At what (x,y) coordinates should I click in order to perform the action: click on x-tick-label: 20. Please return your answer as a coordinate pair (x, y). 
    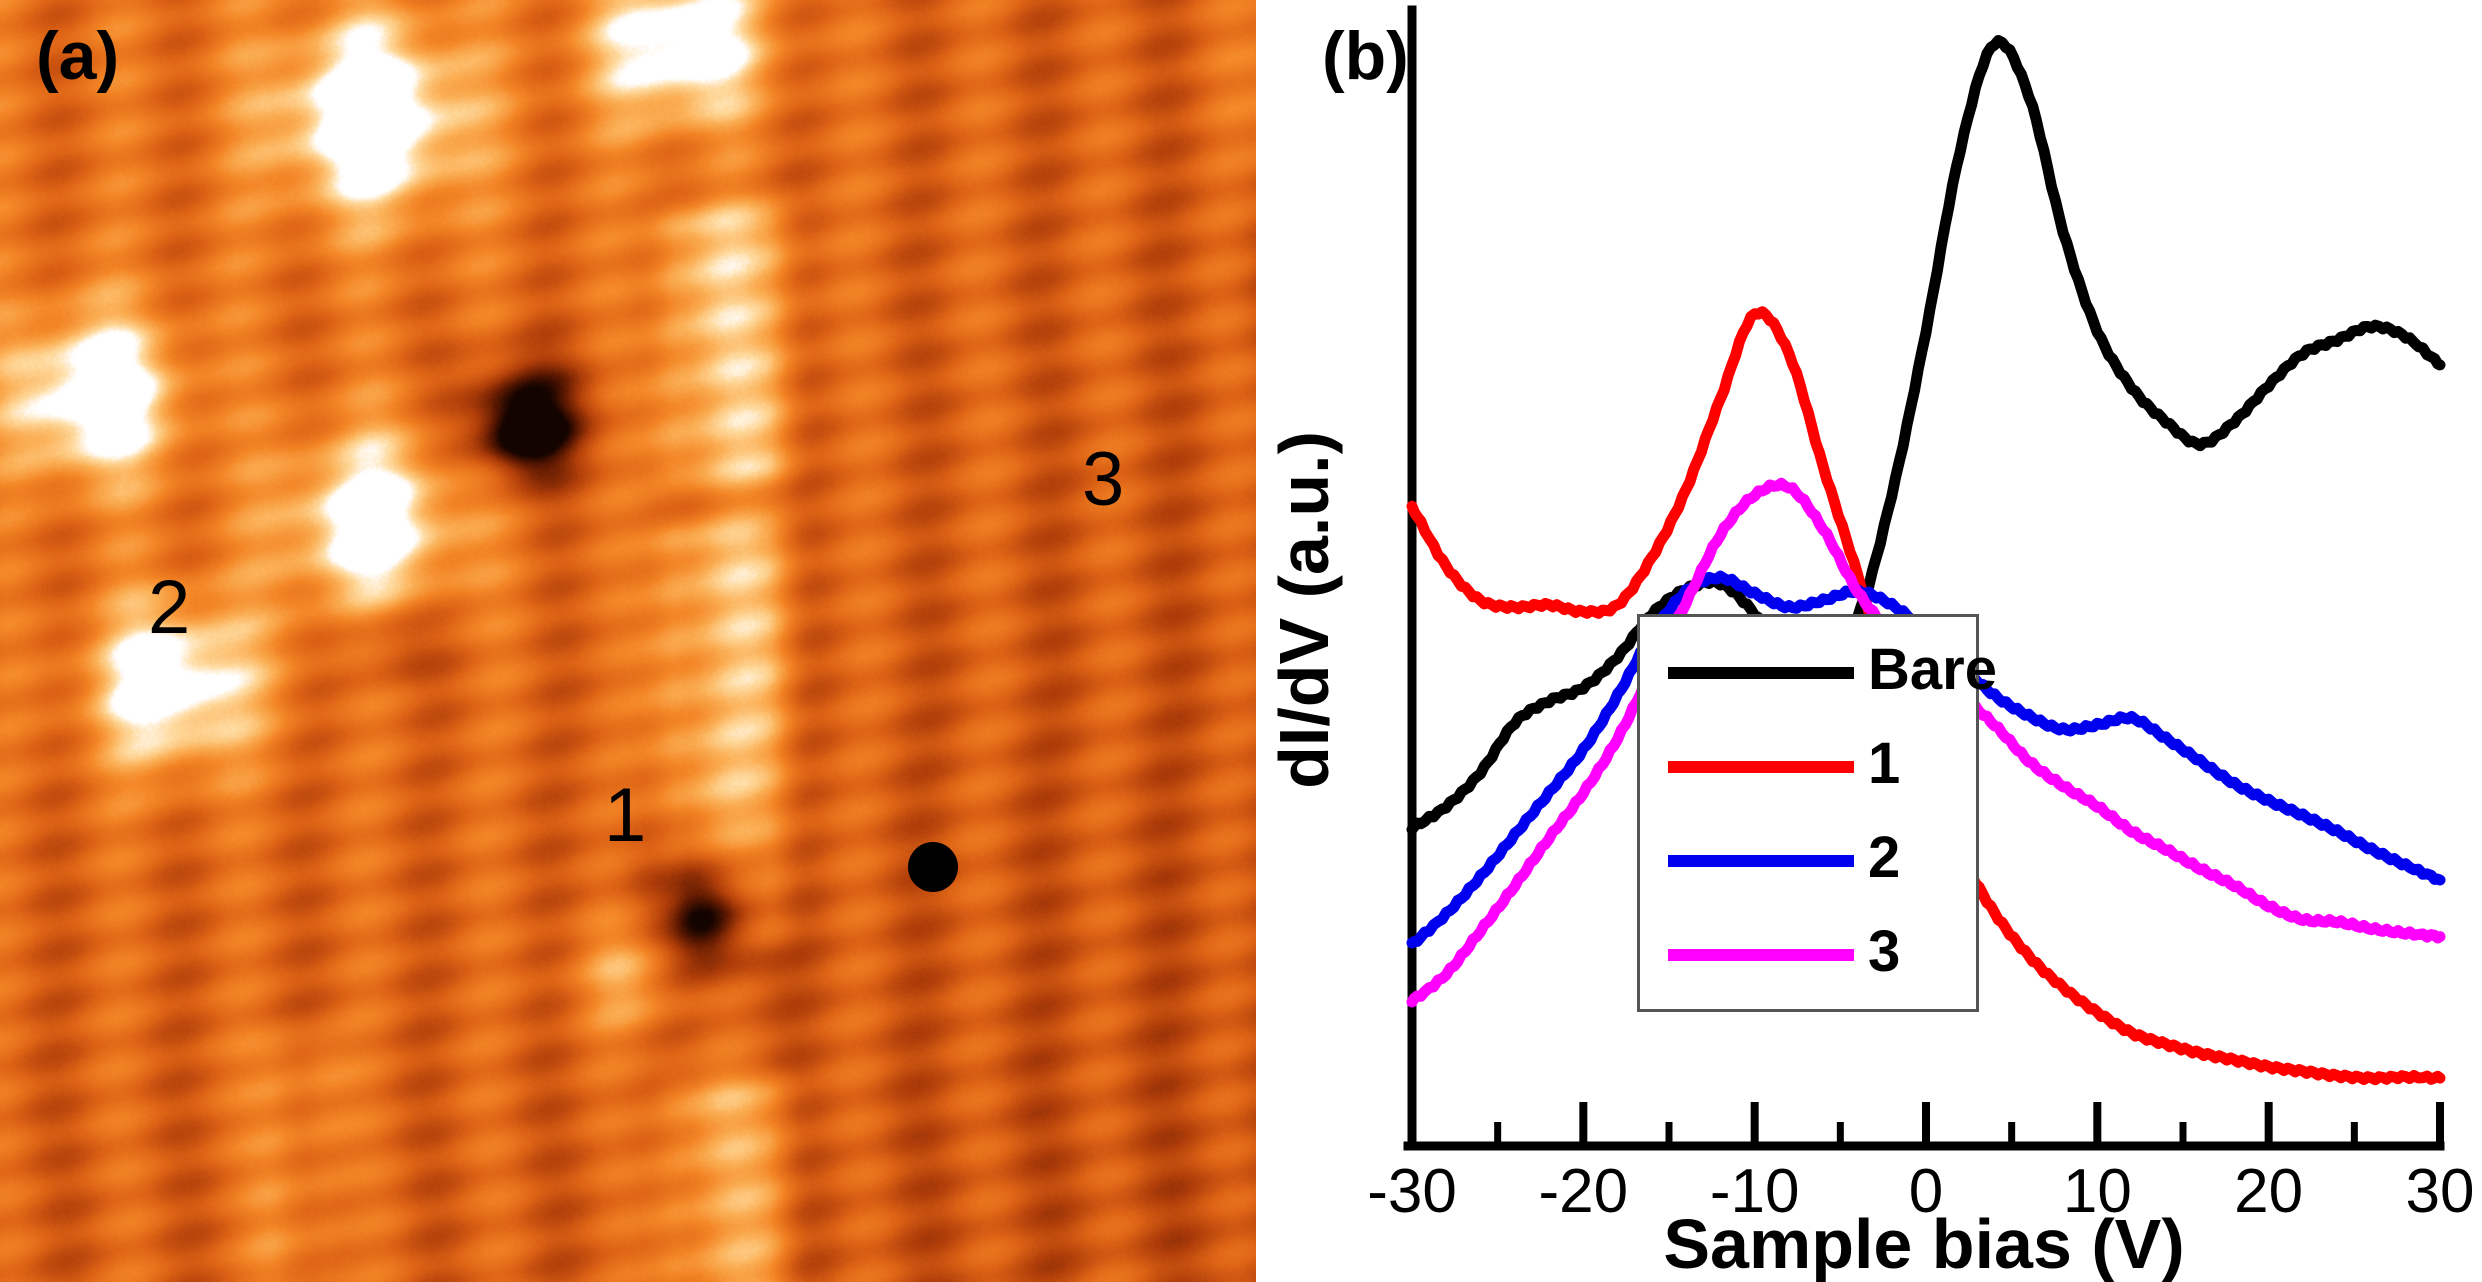
    Looking at the image, I should click on (2268, 1191).